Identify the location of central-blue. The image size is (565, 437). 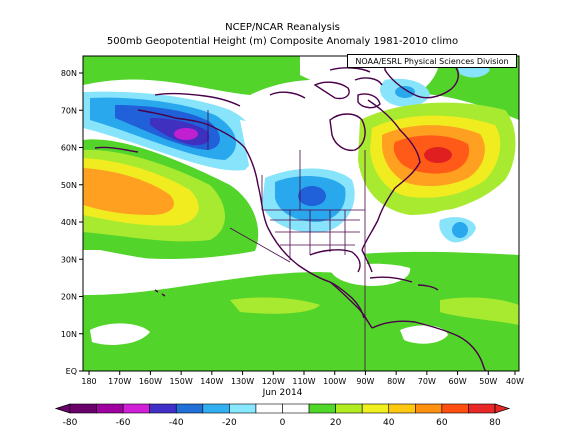
(312, 196).